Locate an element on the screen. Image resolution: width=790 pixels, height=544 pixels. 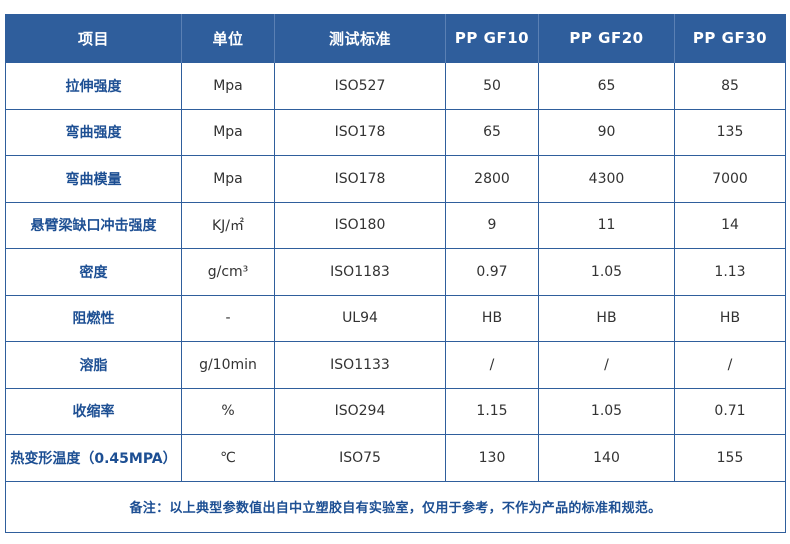
table-row: 溶脂 g/10min ISO1133 / / / is located at coordinates (395, 365).